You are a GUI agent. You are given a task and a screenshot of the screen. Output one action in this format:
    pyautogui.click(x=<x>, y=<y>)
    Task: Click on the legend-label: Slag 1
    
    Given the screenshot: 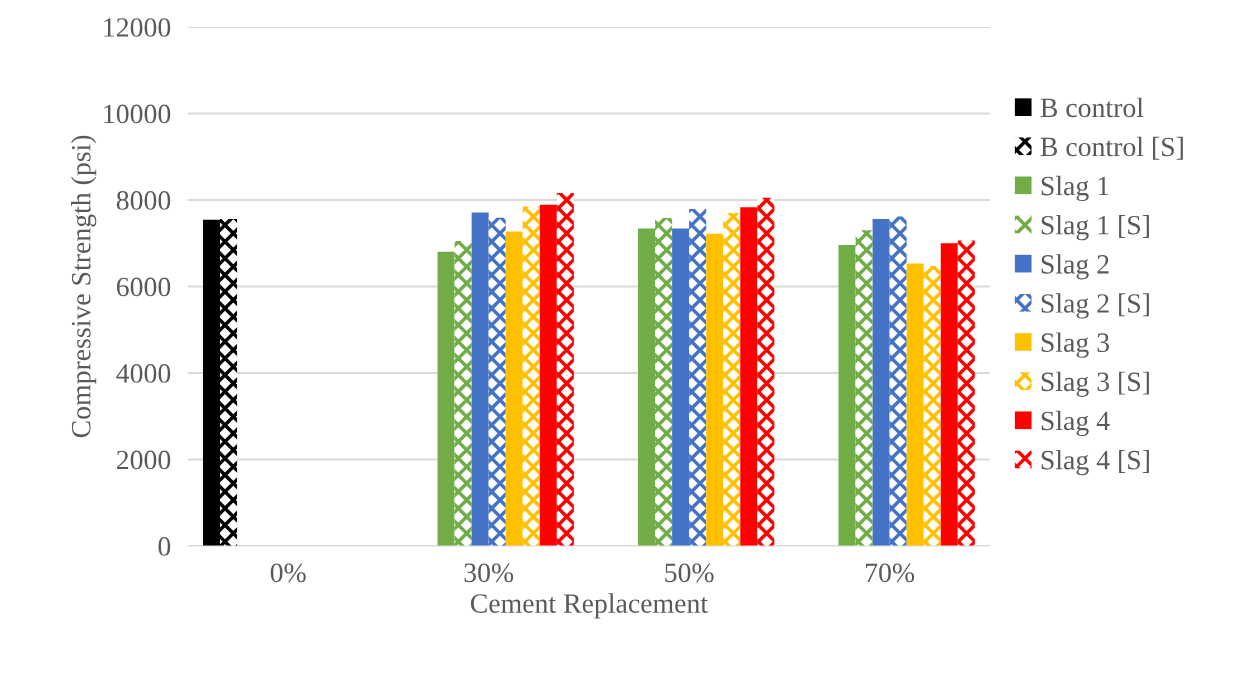 What is the action you would take?
    pyautogui.click(x=1075, y=188)
    